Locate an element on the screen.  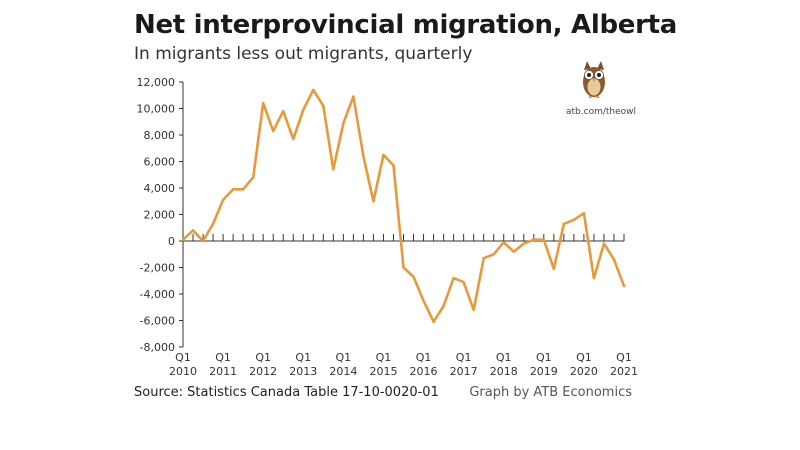
y-tick-label: 2,000 is located at coordinates (160, 215).